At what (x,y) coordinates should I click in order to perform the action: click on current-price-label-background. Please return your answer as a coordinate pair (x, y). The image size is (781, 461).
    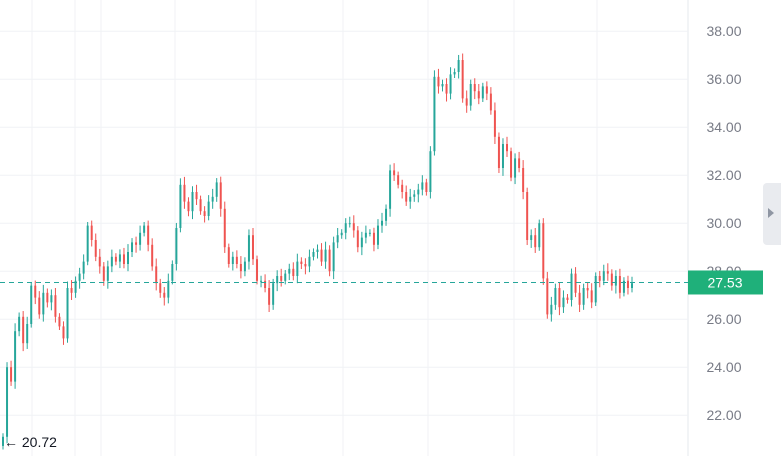
    Looking at the image, I should click on (725, 282).